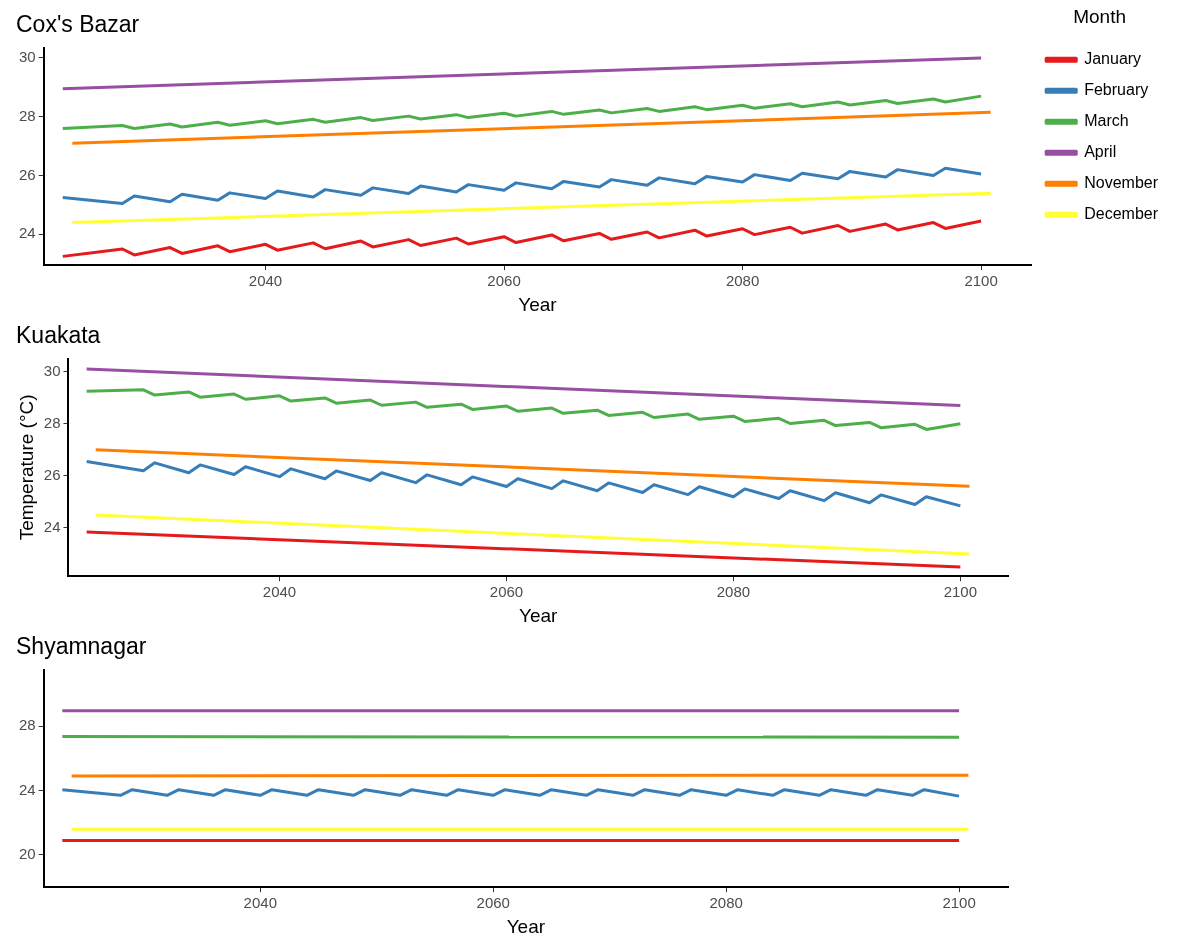 The image size is (1186, 951). What do you see at coordinates (1106, 121) in the screenshot?
I see `legend-label: March` at bounding box center [1106, 121].